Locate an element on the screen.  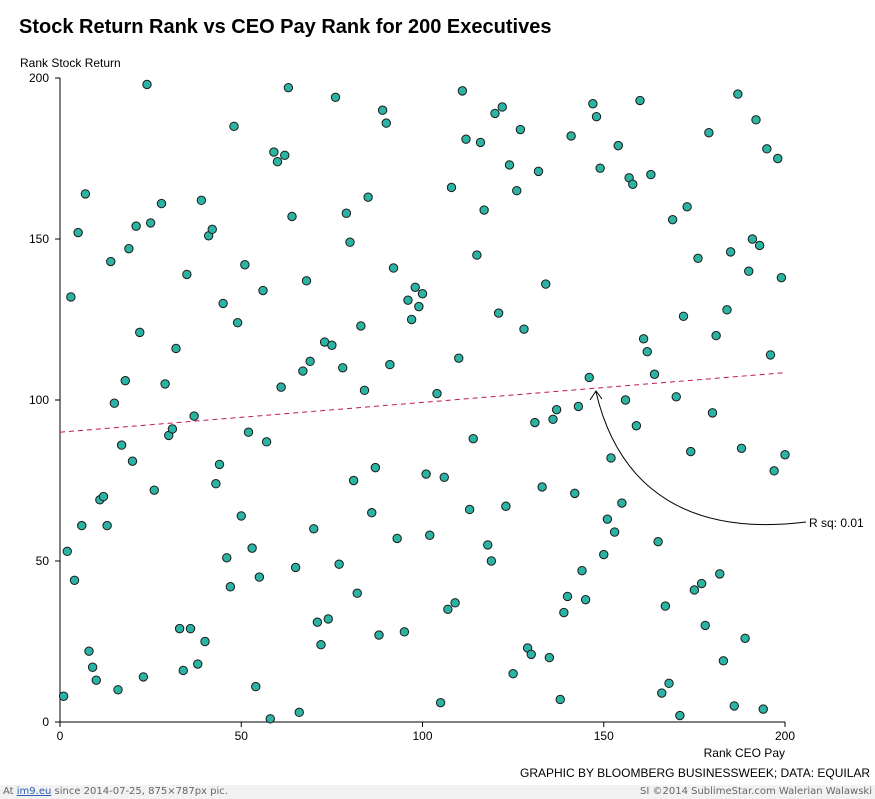
footer-link: im9.eu is located at coordinates (34, 791).